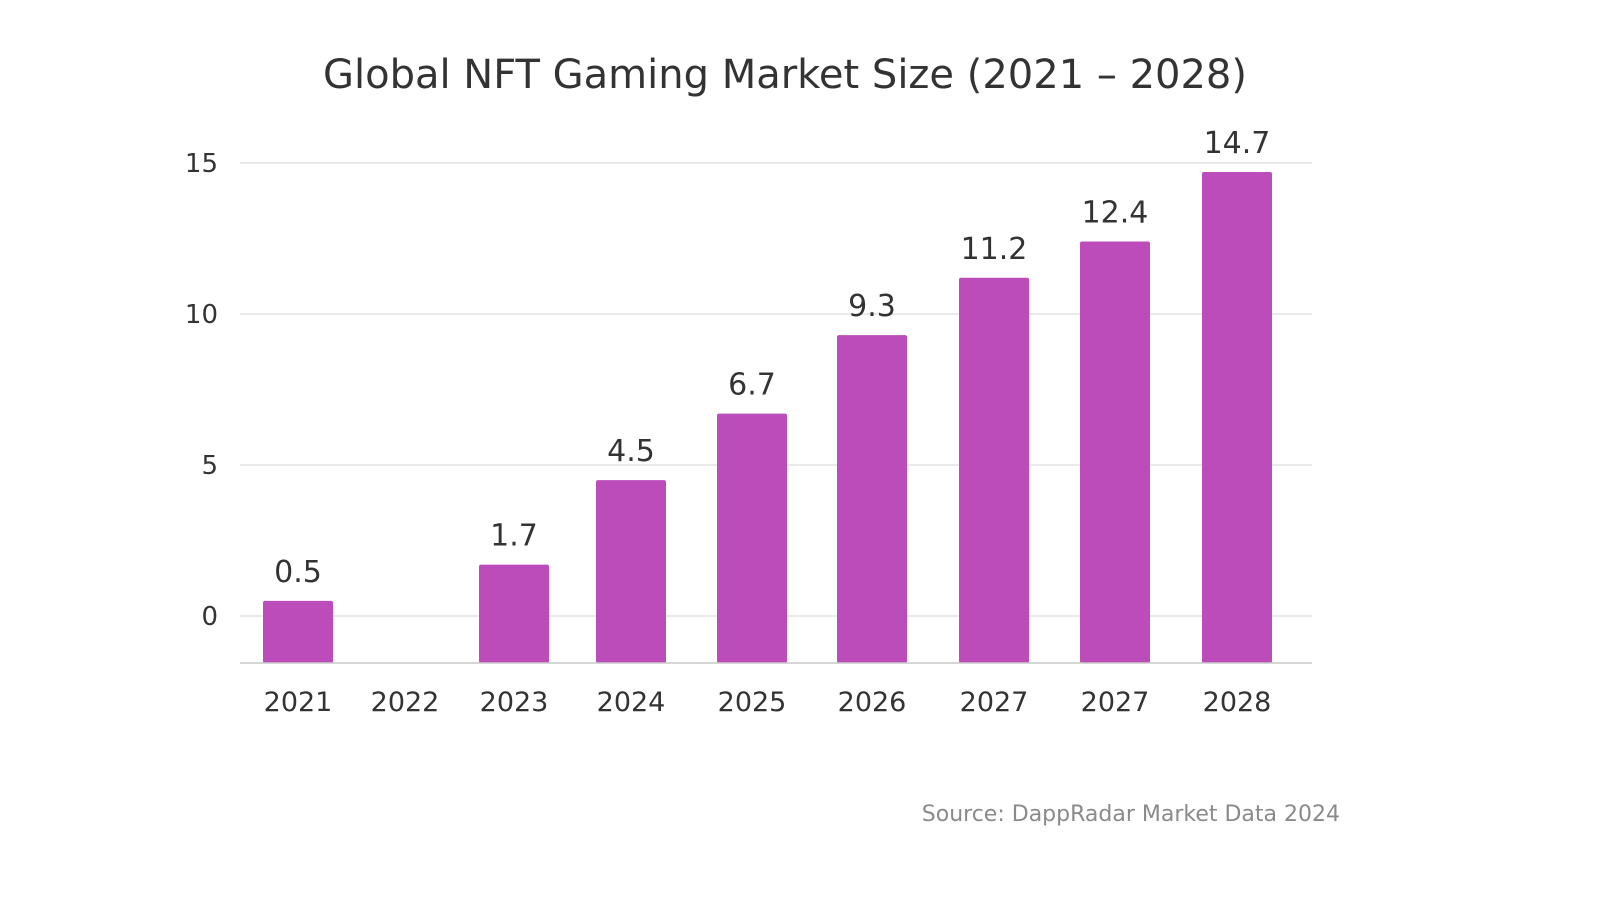  What do you see at coordinates (872, 306) in the screenshot?
I see `data-label: 9.3` at bounding box center [872, 306].